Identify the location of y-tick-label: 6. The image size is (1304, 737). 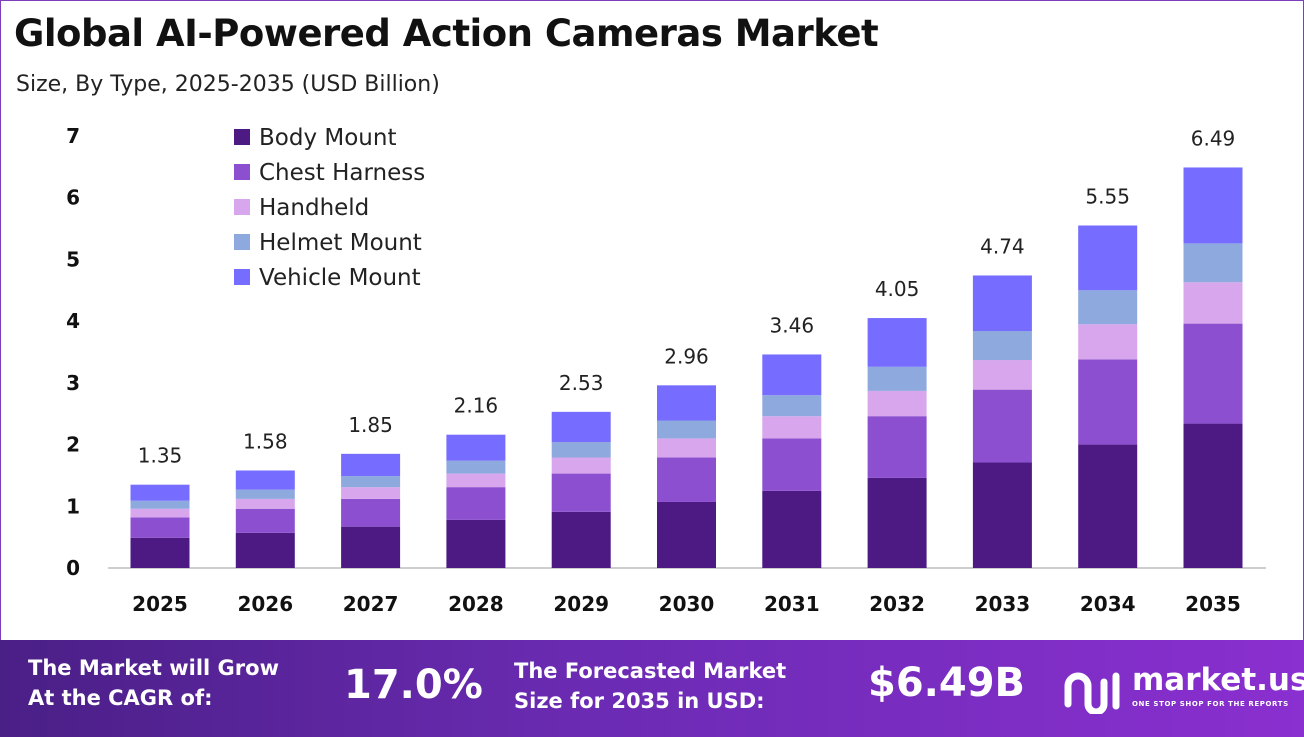
(73, 198).